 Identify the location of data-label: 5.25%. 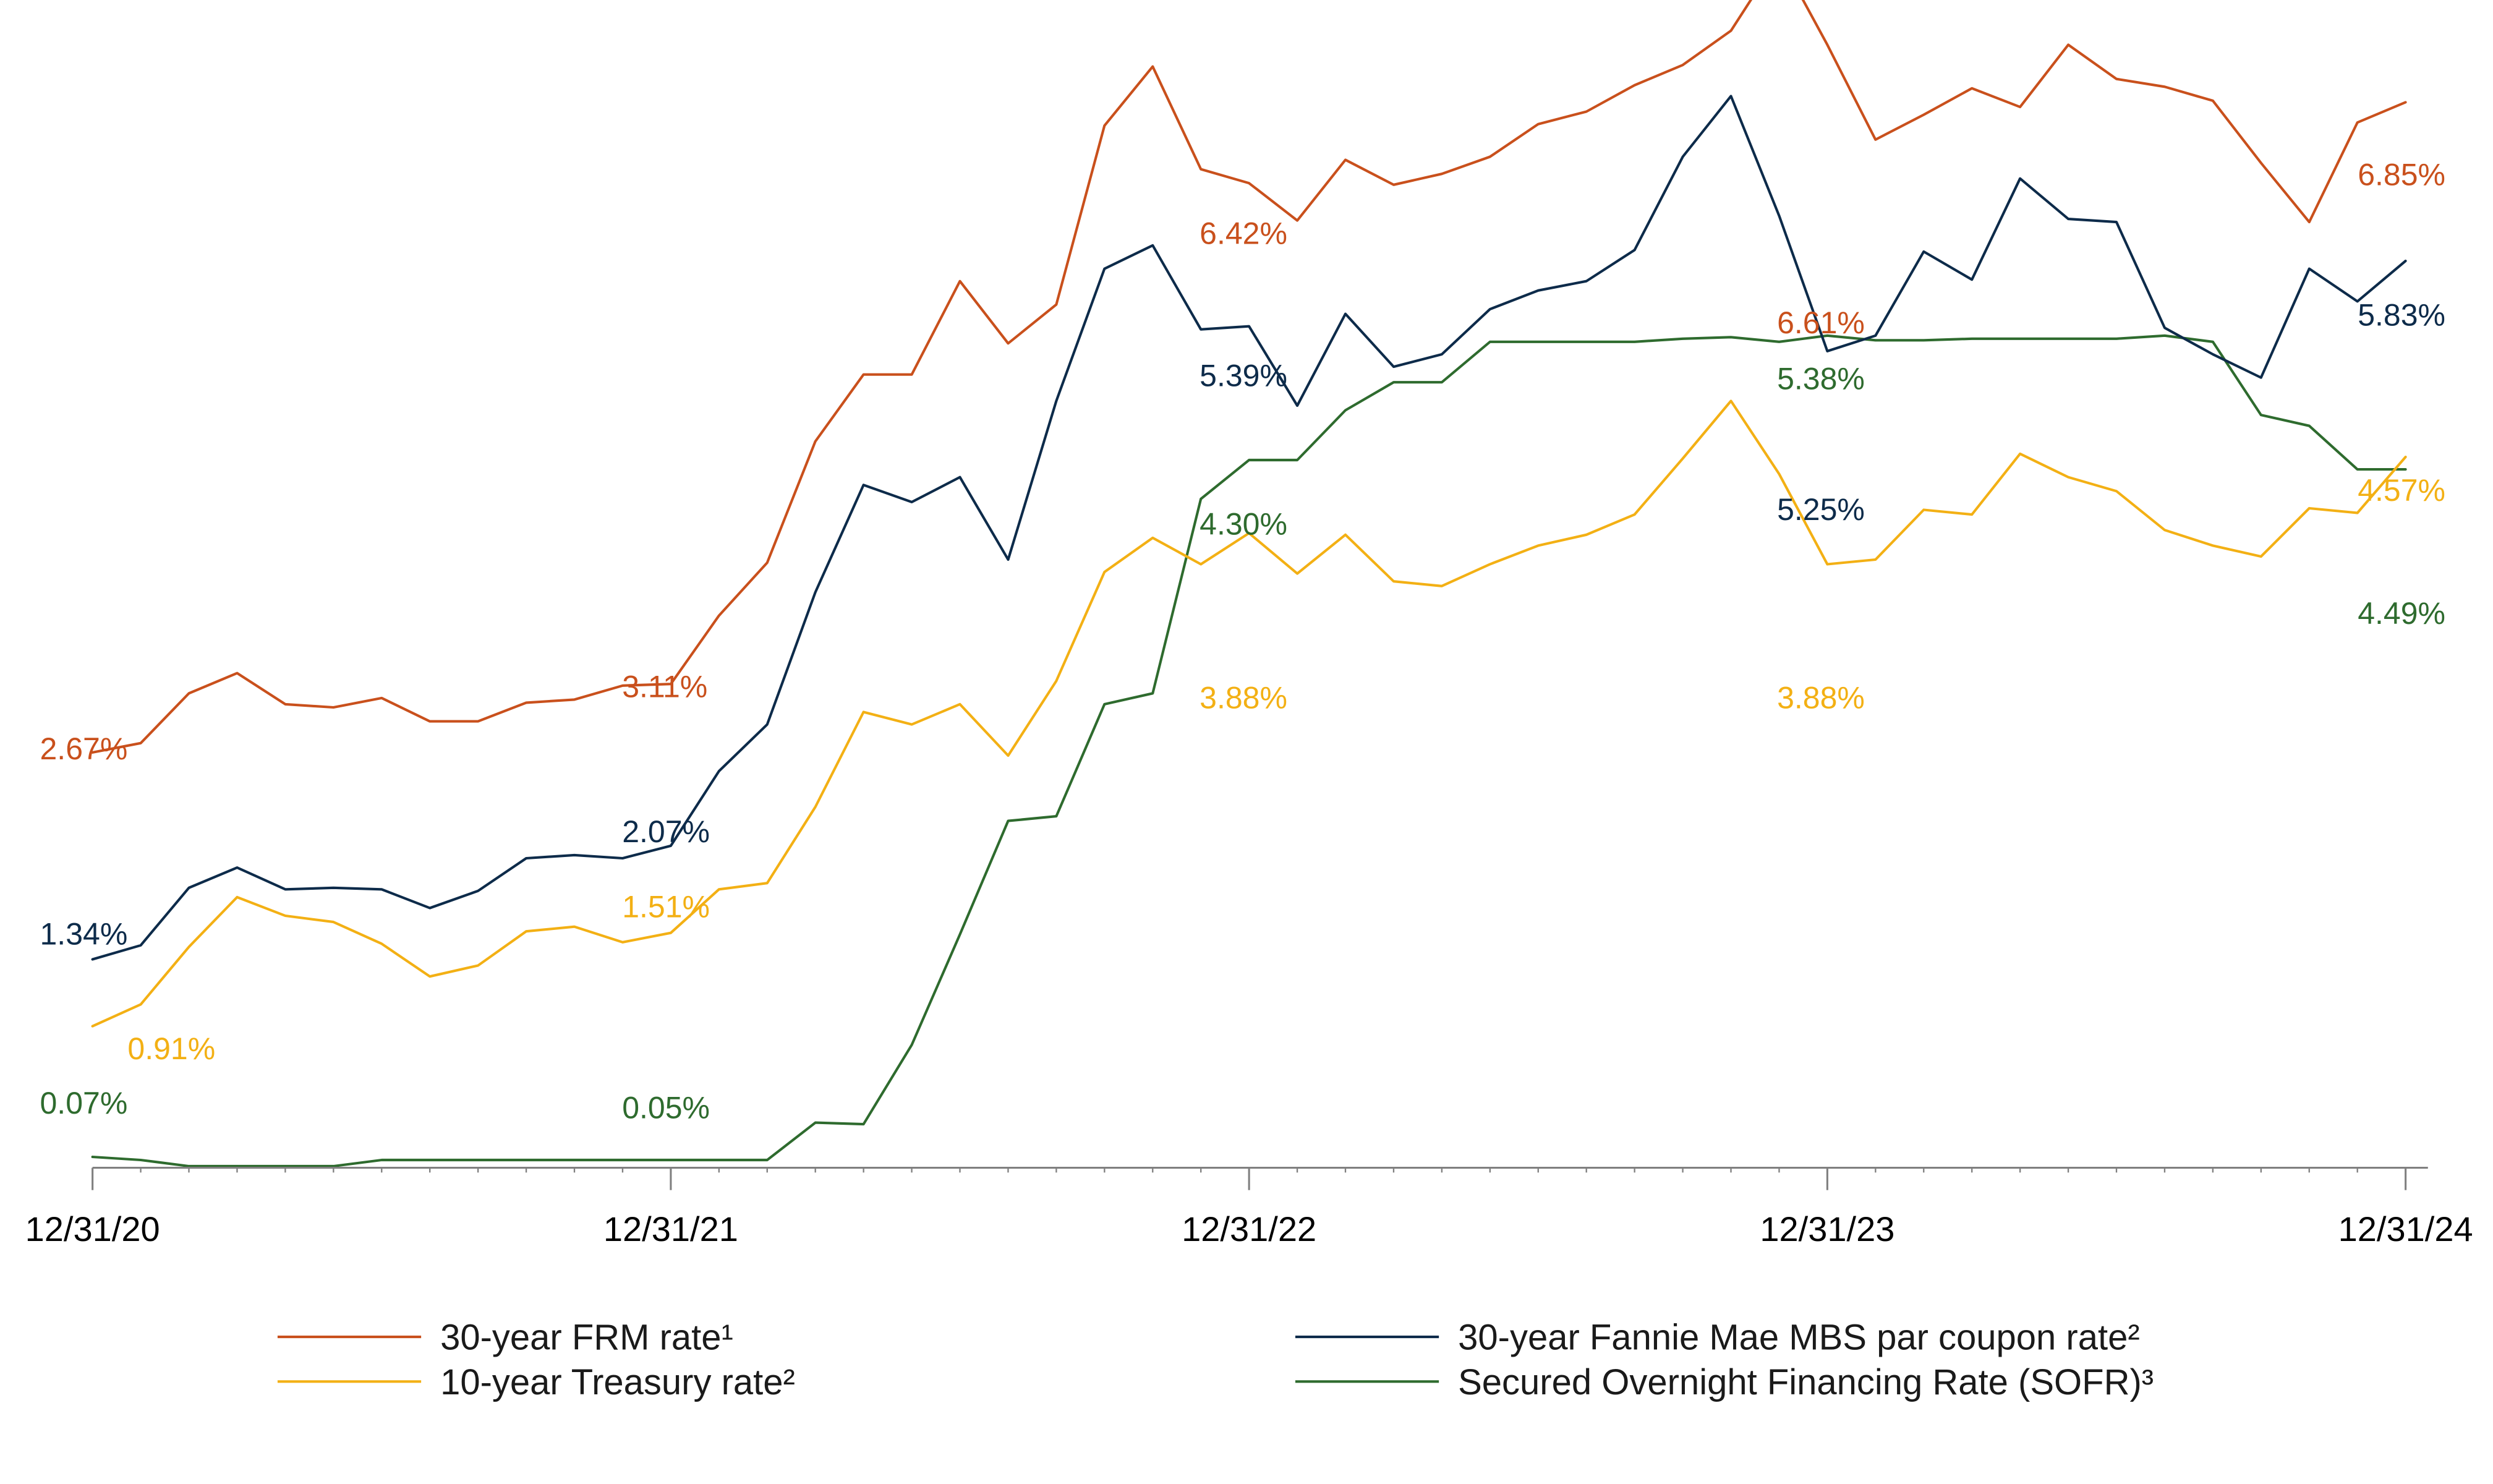
(1821, 509).